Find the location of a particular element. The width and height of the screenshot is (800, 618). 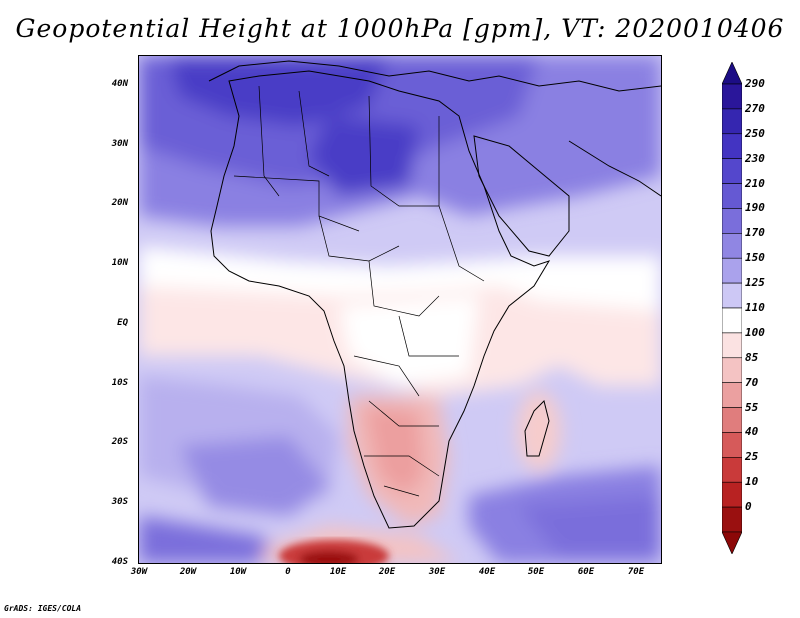

colorbar is located at coordinates (732, 308).